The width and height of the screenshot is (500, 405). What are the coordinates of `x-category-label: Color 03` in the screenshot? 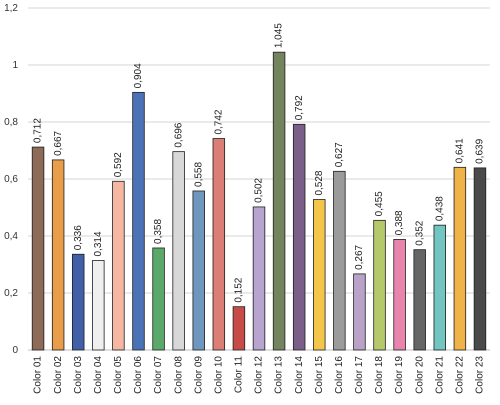 It's located at (78, 375).